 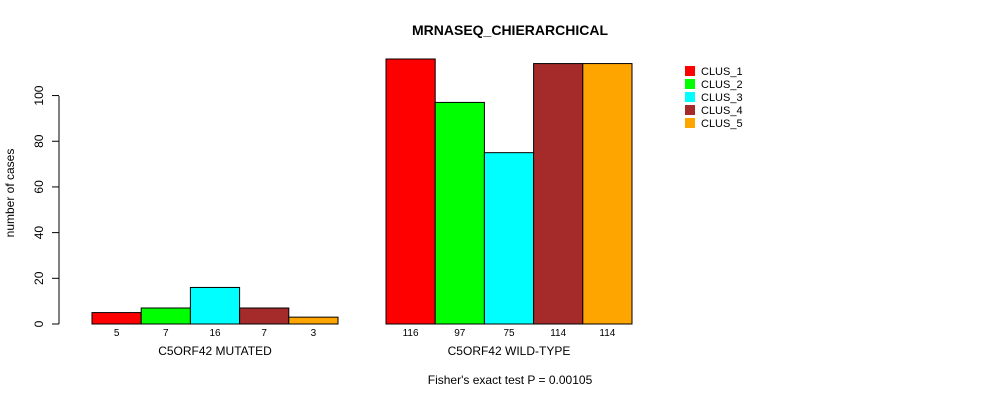 I want to click on group-labels: C5ORF42 MUTATED C5ORF42 WILD-TYPE, so click(x=364, y=351).